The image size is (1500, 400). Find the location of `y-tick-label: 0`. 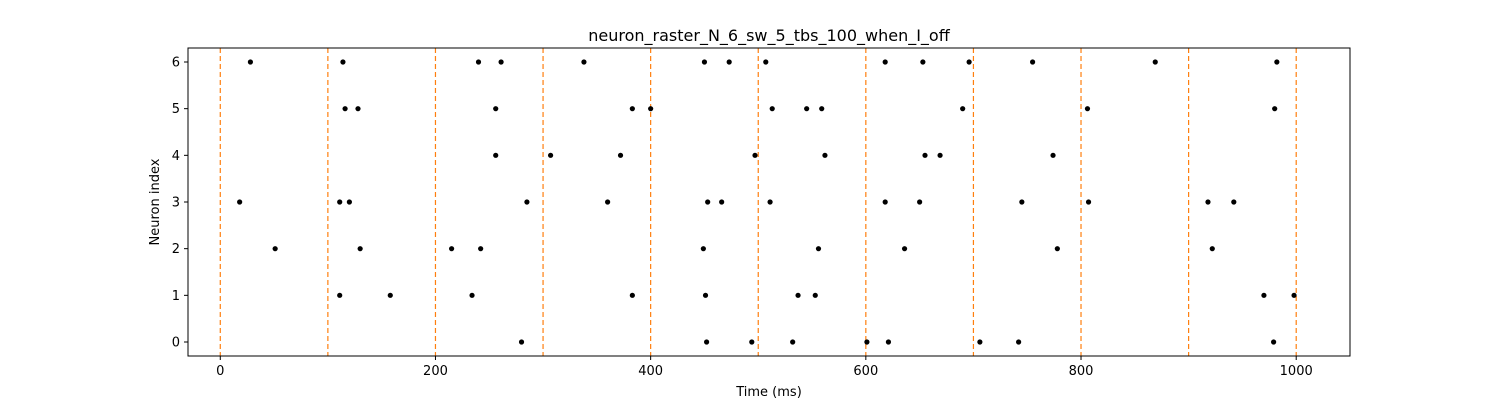

y-tick-label: 0 is located at coordinates (176, 343).